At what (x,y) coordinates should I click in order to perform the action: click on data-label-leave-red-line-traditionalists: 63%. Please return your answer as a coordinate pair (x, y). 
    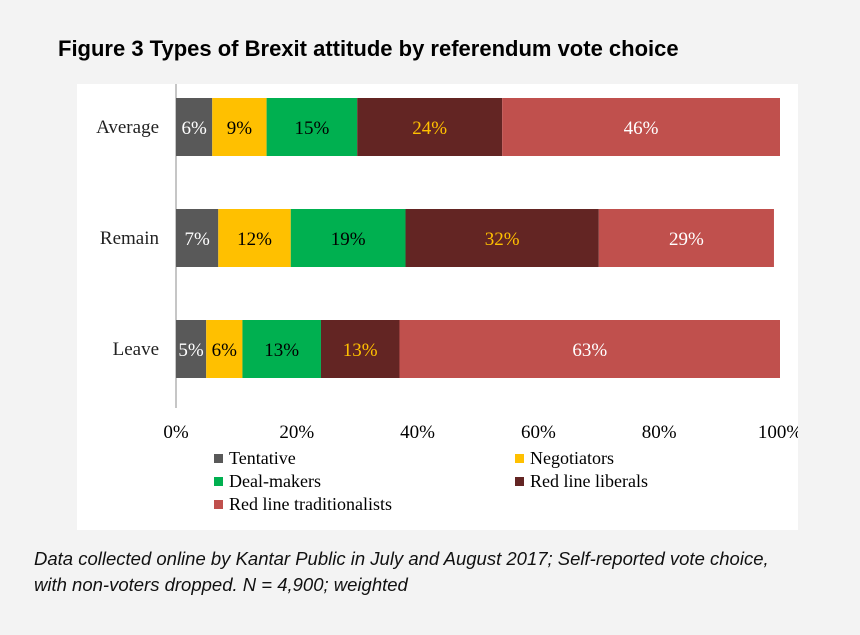
    Looking at the image, I should click on (589, 350).